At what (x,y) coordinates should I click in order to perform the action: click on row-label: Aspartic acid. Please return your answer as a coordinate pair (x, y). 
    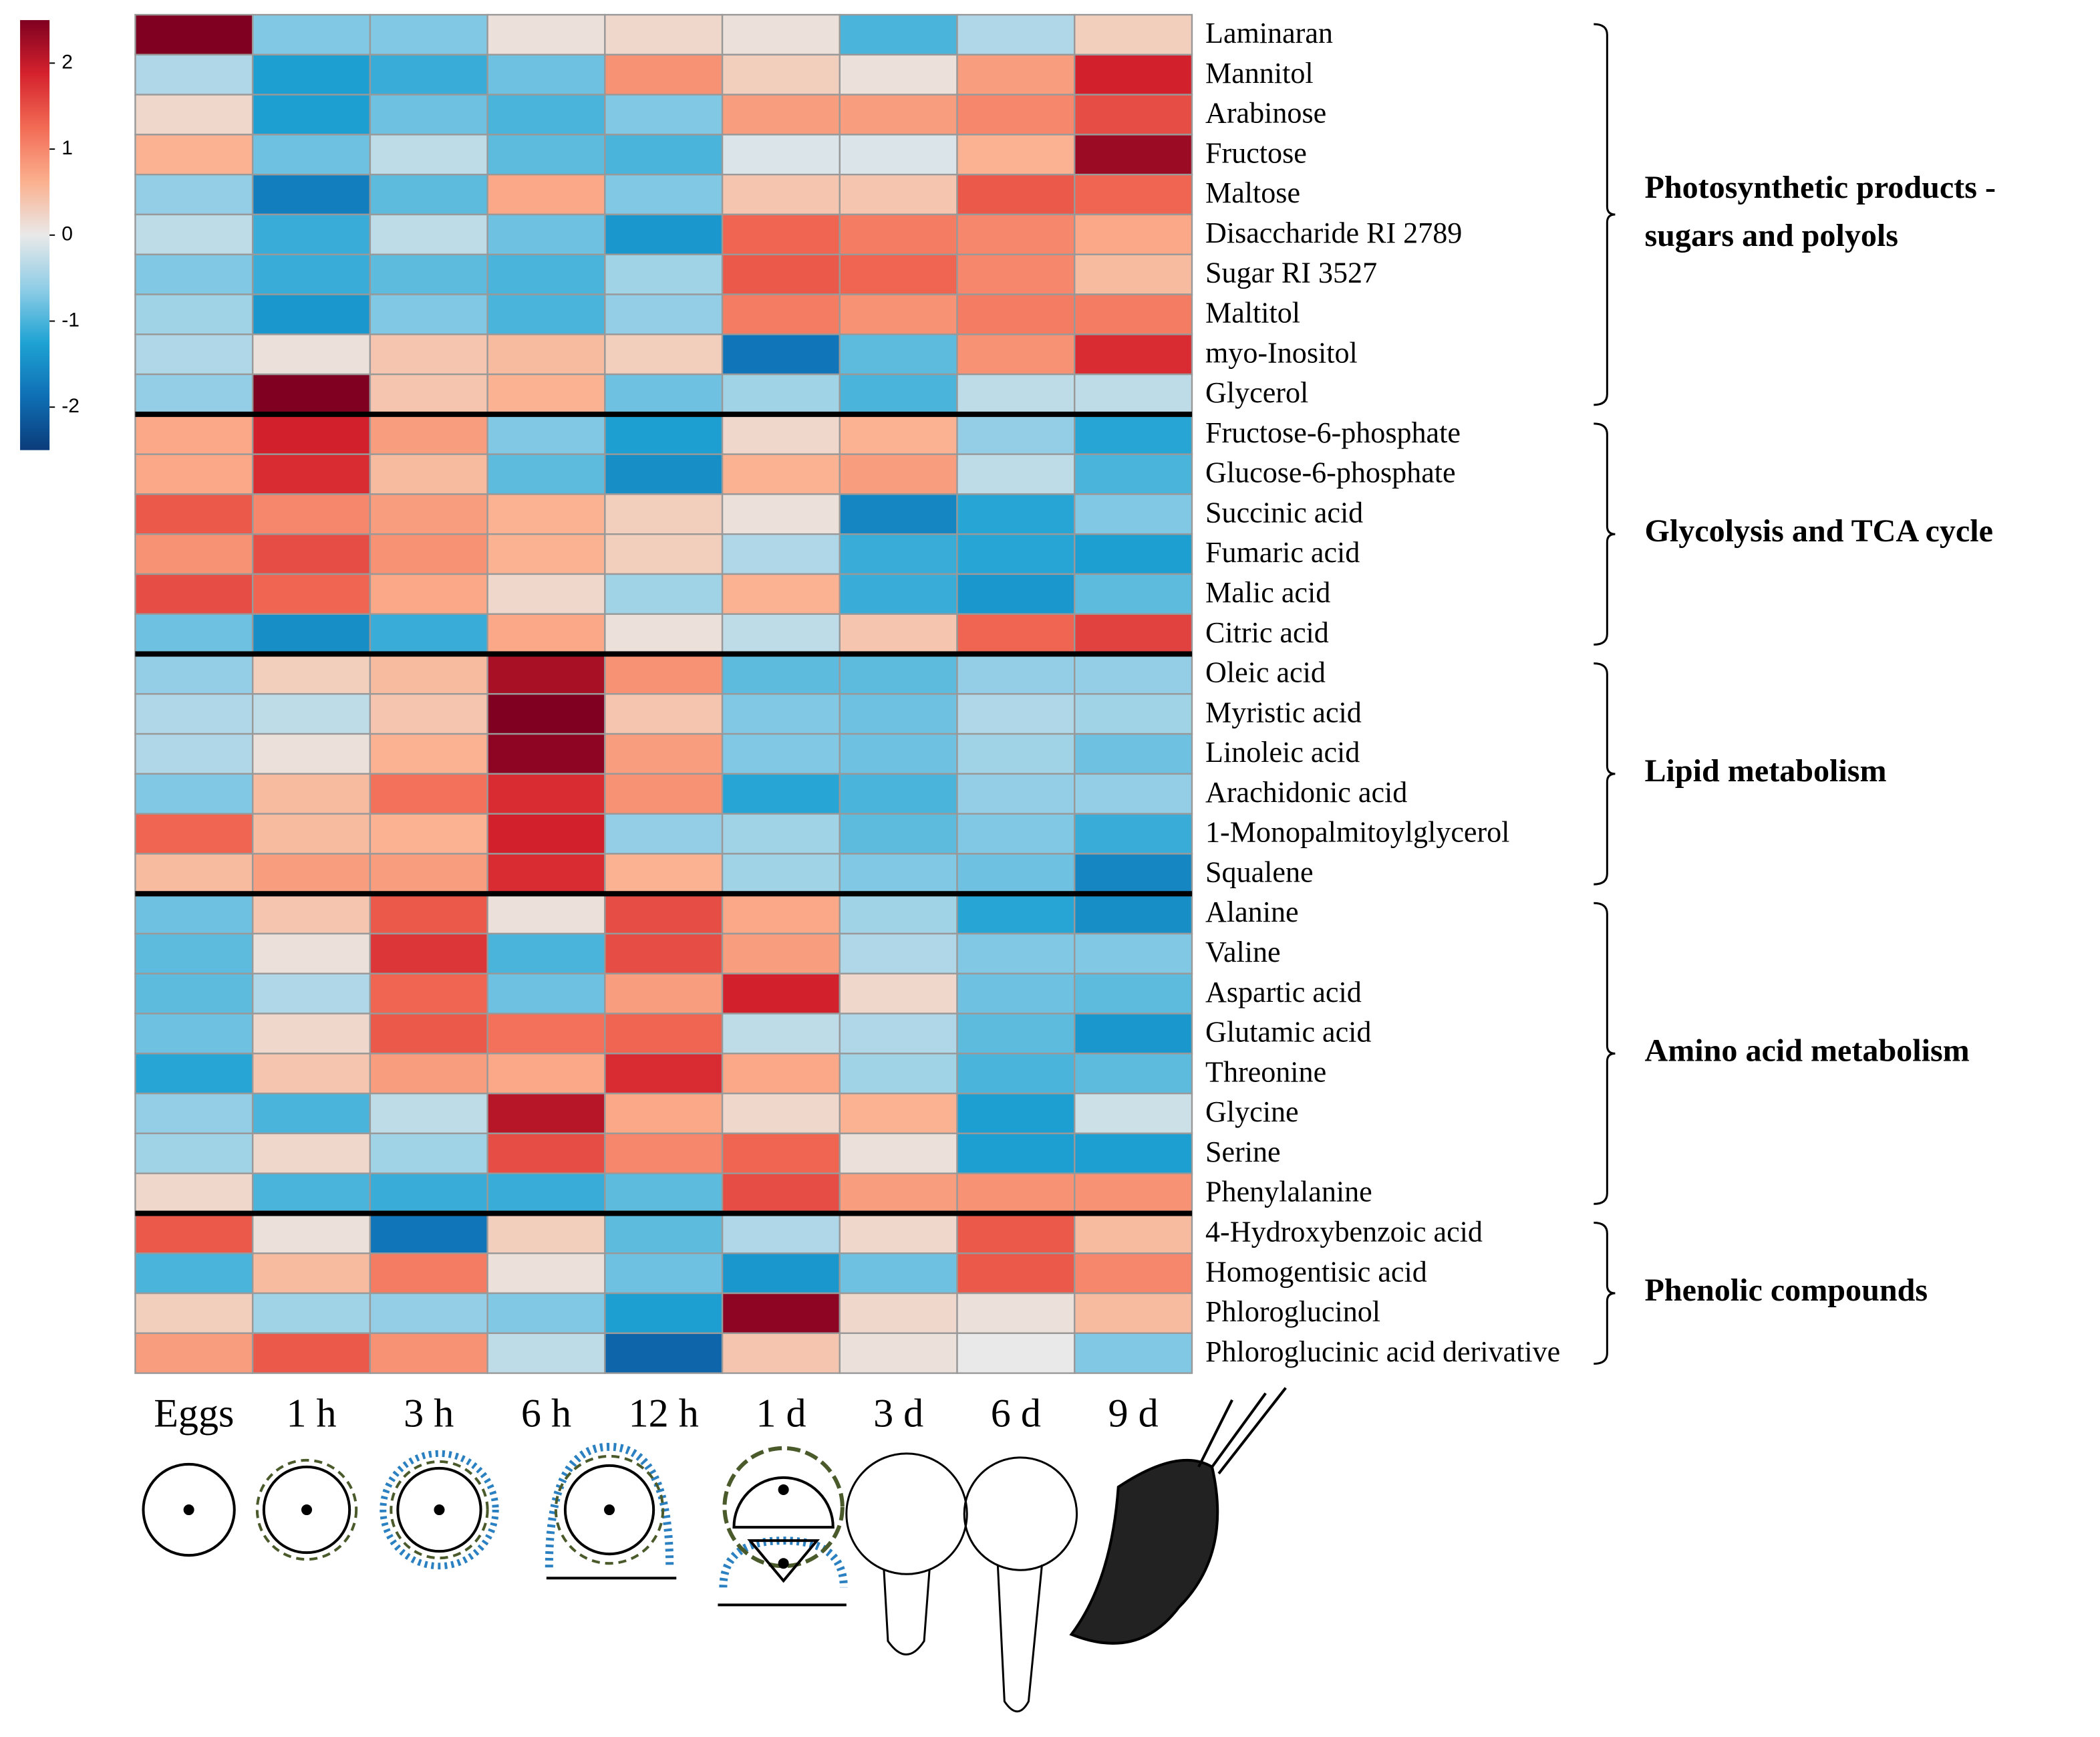
    Looking at the image, I should click on (1283, 992).